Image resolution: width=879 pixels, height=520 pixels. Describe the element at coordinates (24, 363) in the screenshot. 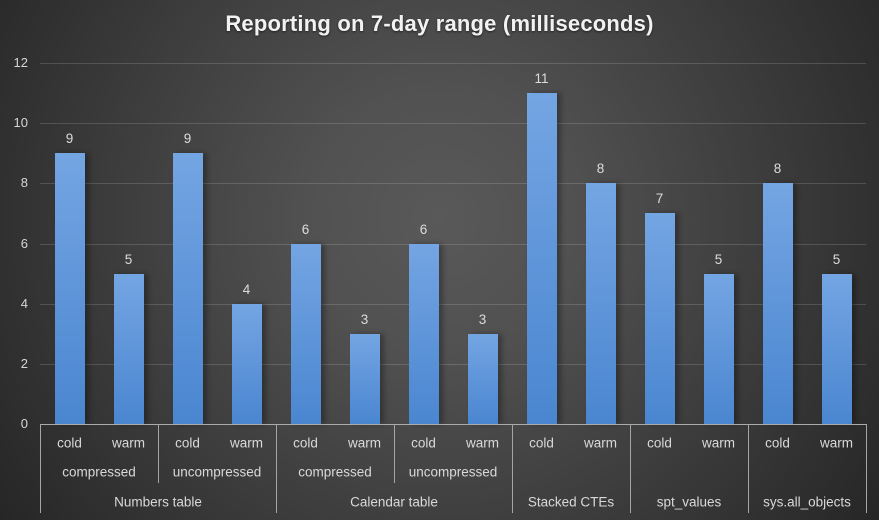

I see `y-axis-tick-label: 2` at that location.